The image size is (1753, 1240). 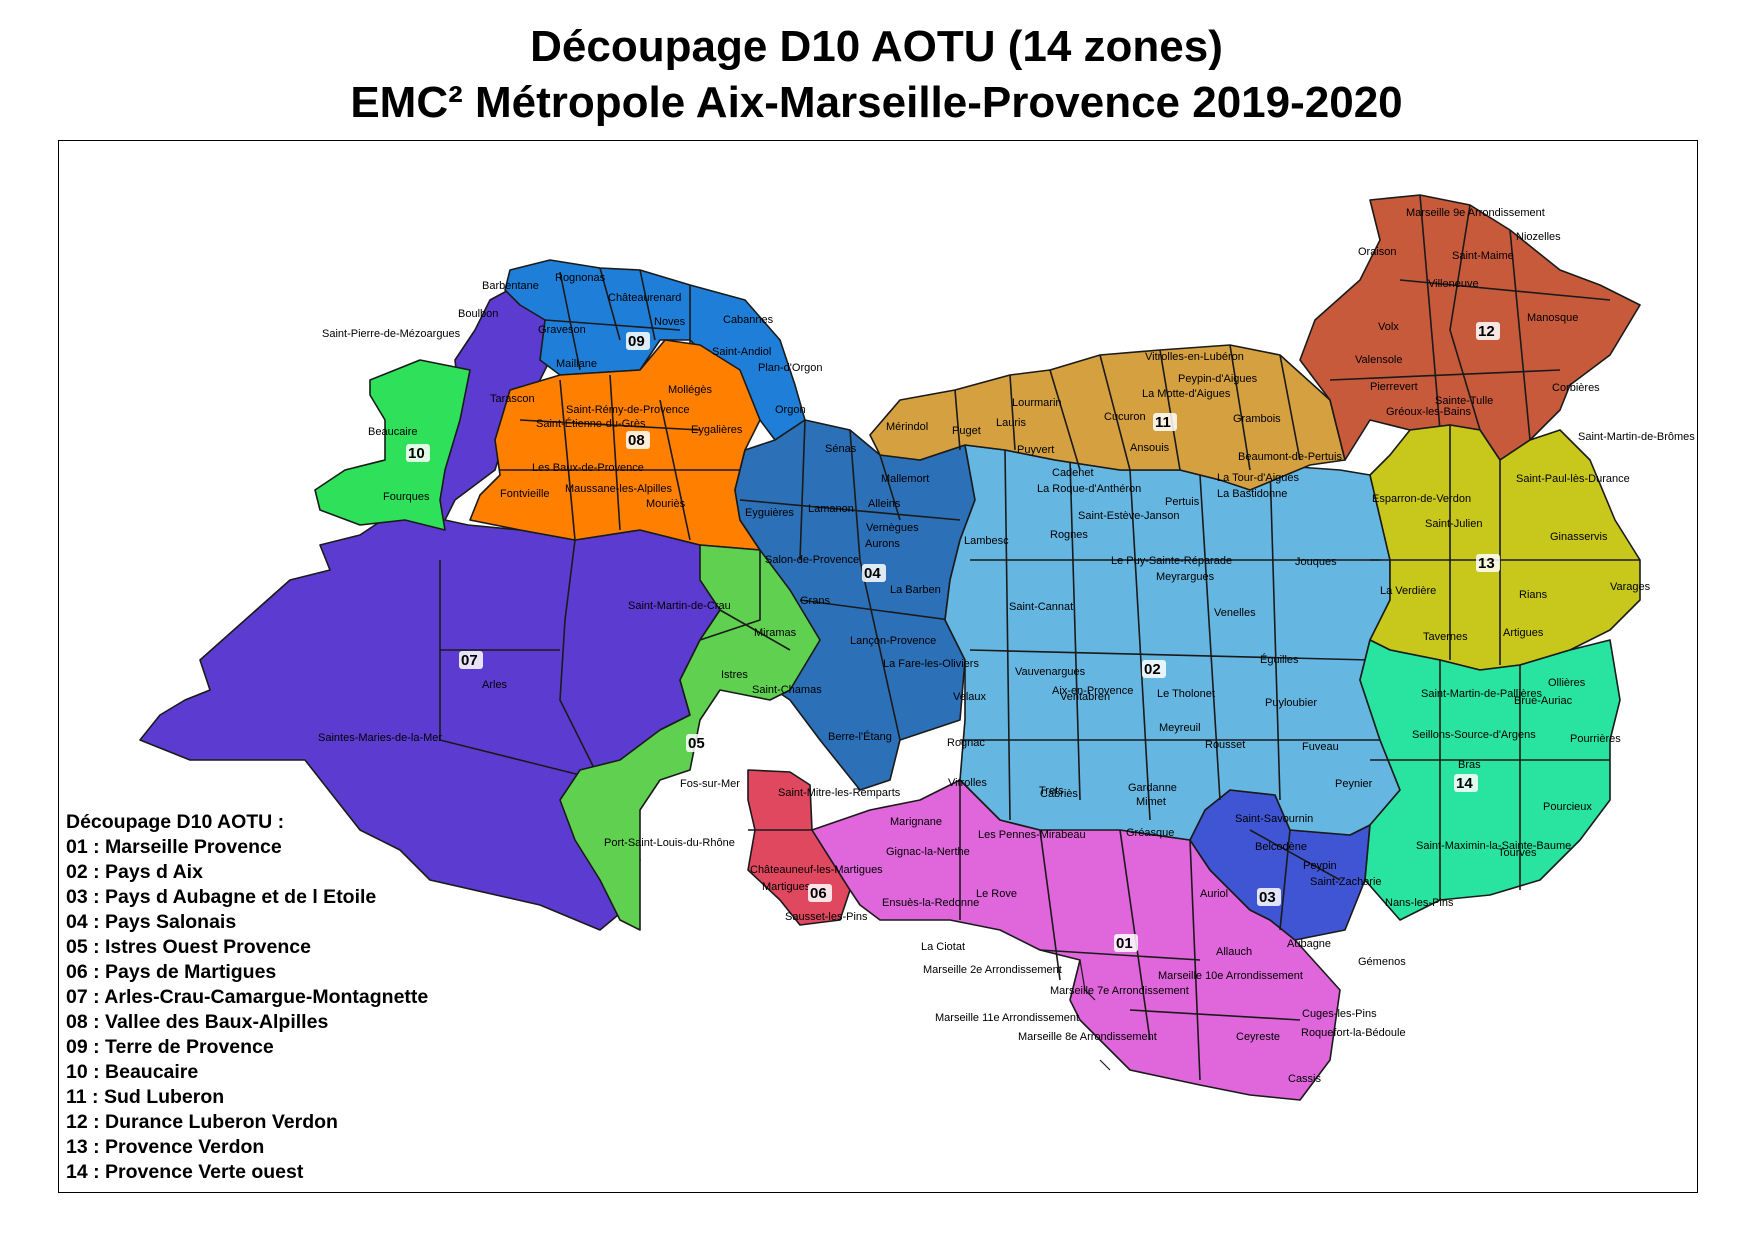 What do you see at coordinates (786, 887) in the screenshot?
I see `place-label: Martigues` at bounding box center [786, 887].